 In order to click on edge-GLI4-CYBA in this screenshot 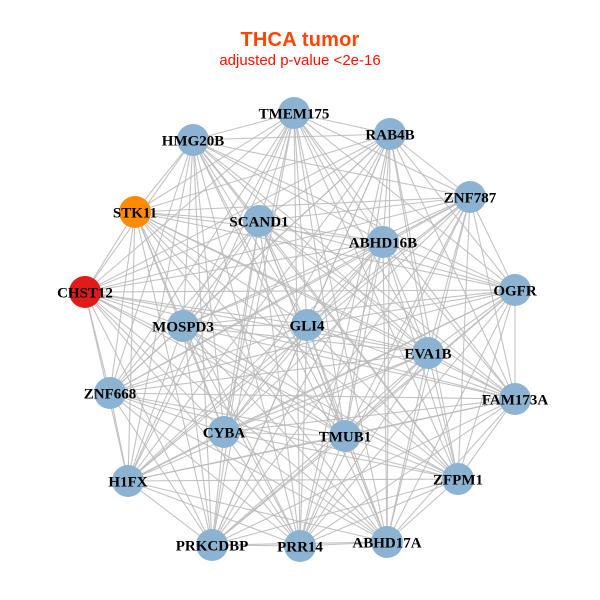, I will do `click(265, 378)`.